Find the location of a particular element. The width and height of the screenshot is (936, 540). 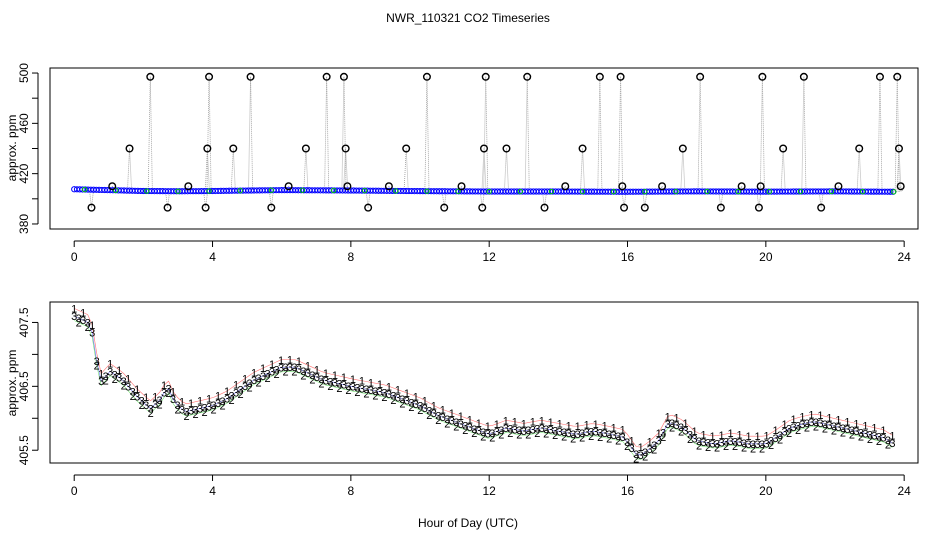

x-tick-label: 8 is located at coordinates (351, 491).